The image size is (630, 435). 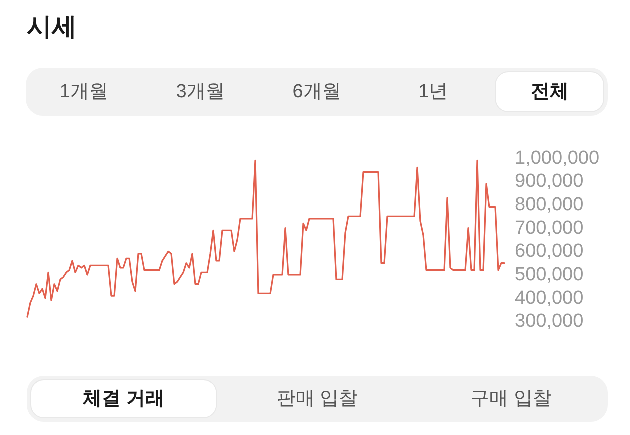 I want to click on y-tick-label: 900,000, so click(x=549, y=181).